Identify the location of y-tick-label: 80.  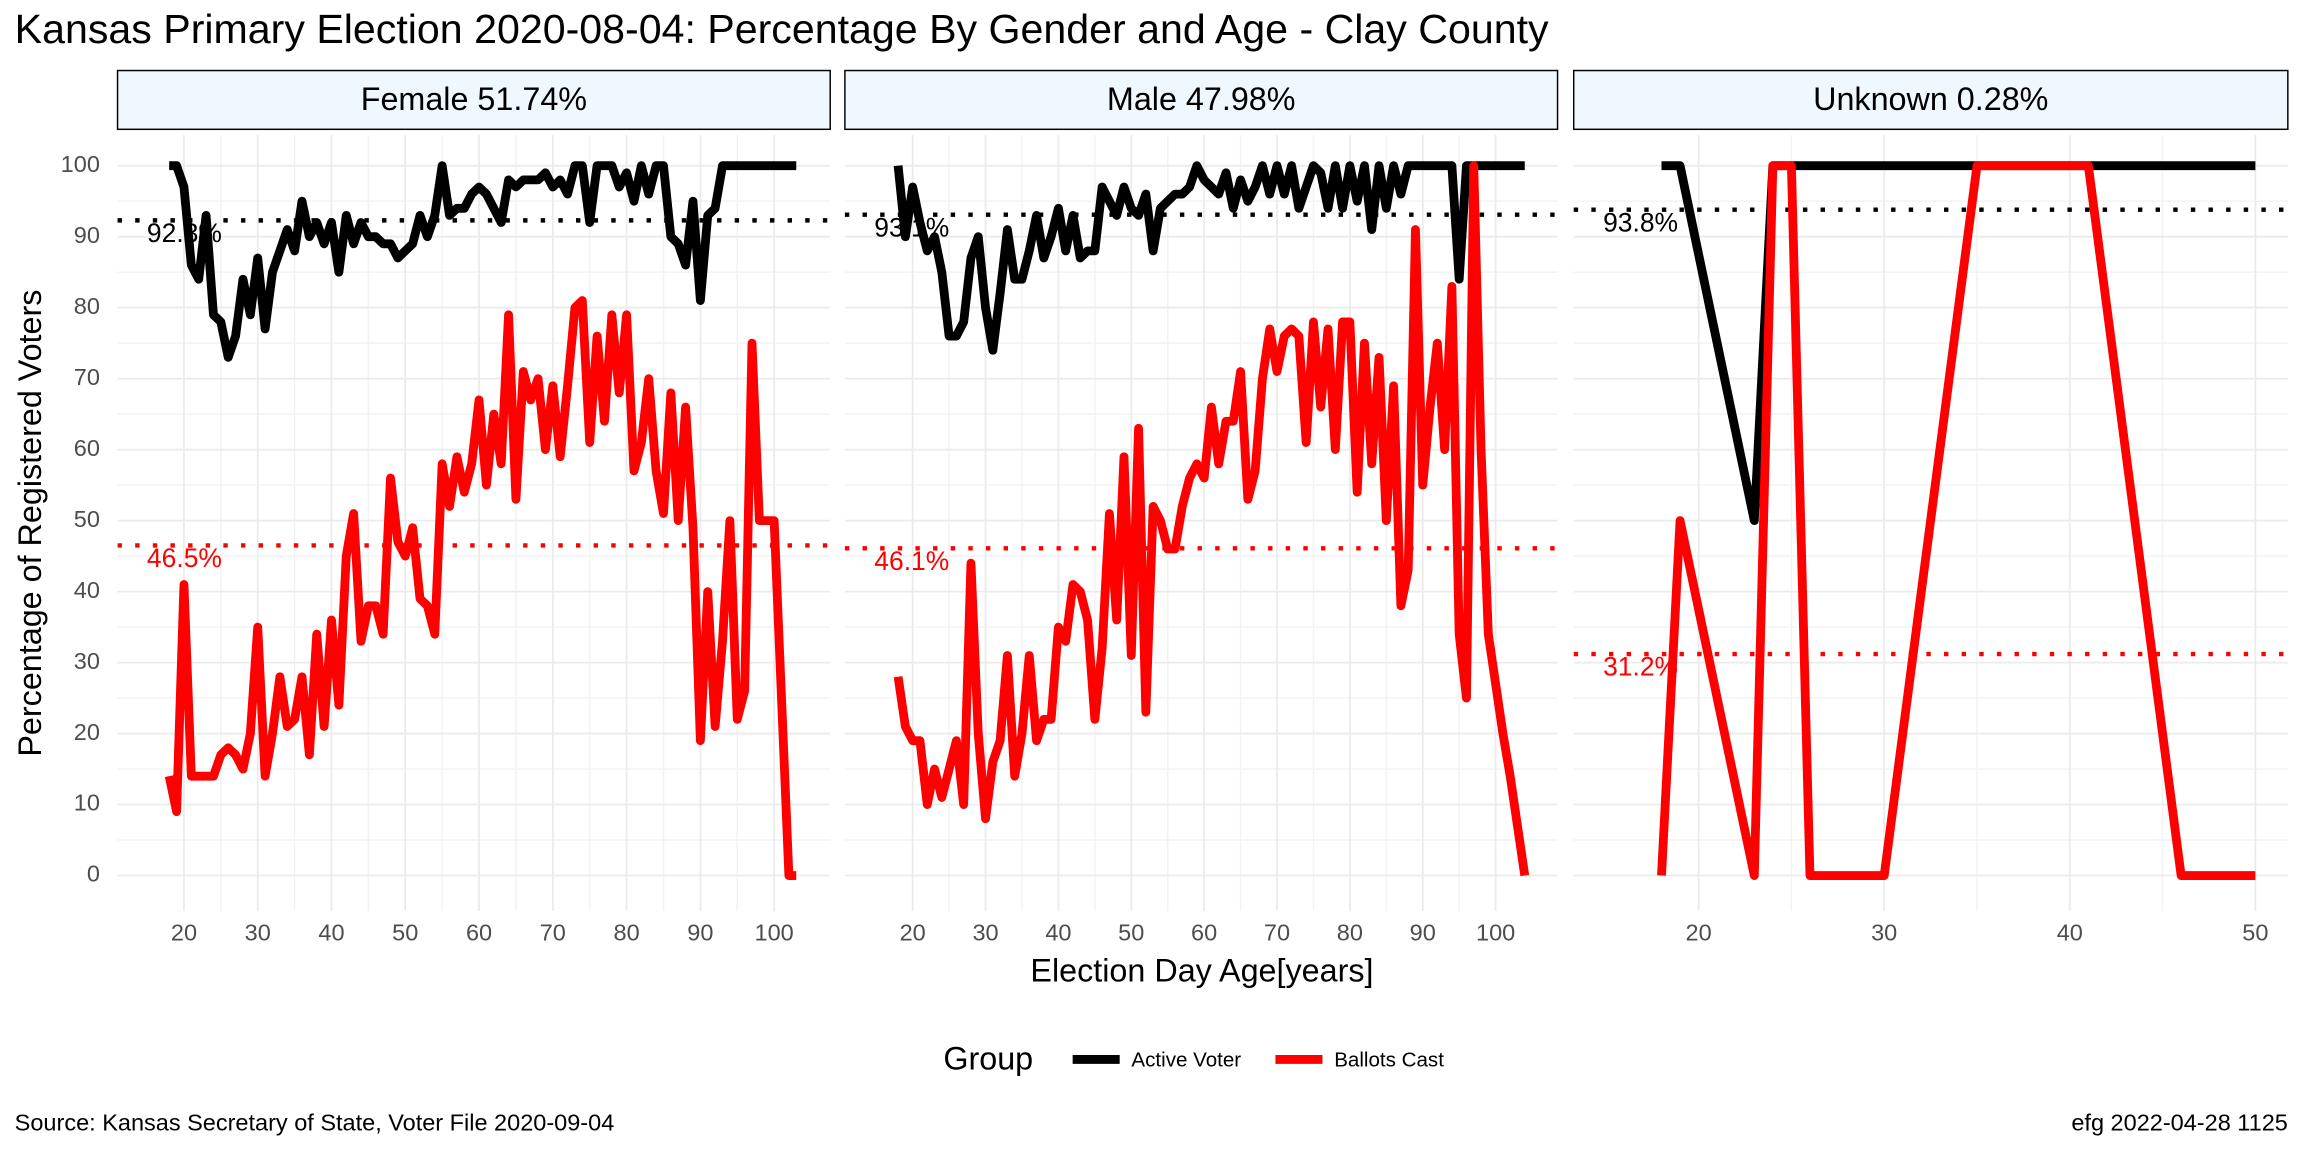
(87, 306).